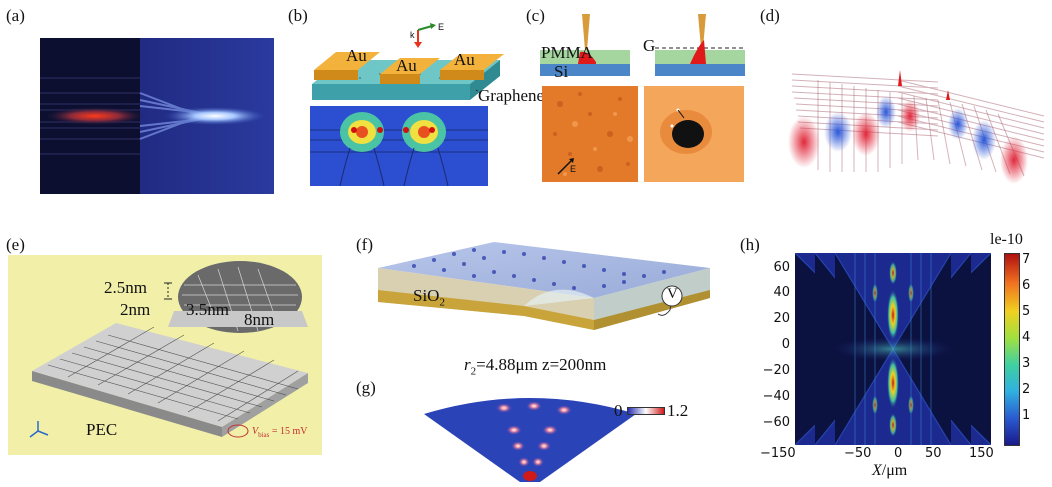 This screenshot has height=487, width=1052. What do you see at coordinates (649, 45) in the screenshot?
I see `g-label: G` at bounding box center [649, 45].